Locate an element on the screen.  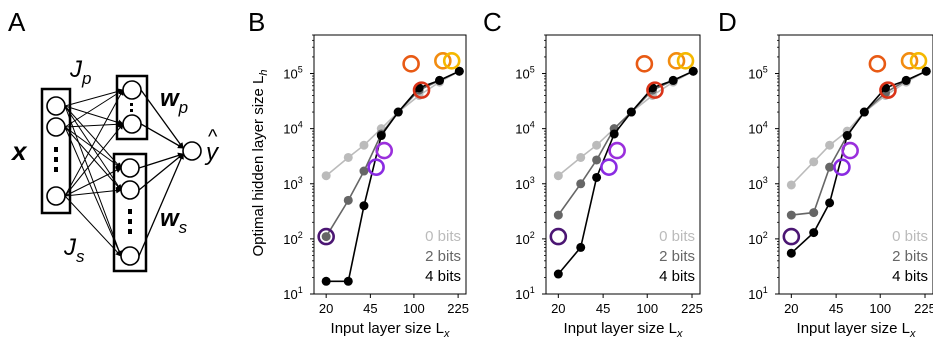
hidden-p-ellipsis is located at coordinates (131, 107).